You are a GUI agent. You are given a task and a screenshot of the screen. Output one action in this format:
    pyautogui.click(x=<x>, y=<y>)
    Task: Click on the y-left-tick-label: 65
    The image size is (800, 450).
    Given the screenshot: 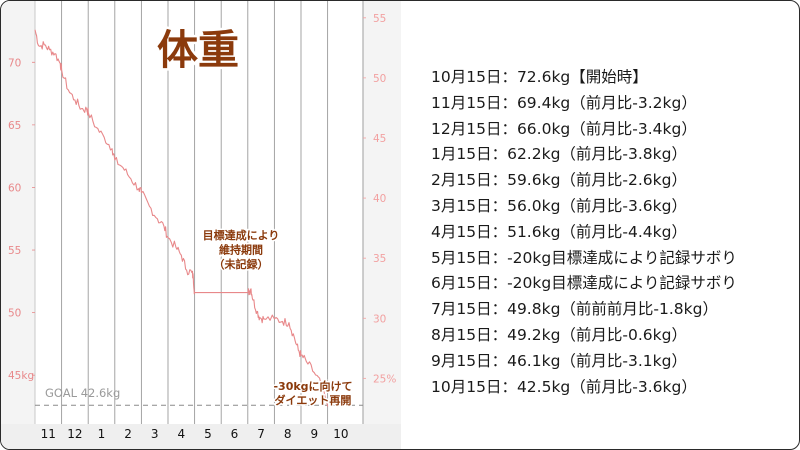 What is the action you would take?
    pyautogui.click(x=14, y=126)
    